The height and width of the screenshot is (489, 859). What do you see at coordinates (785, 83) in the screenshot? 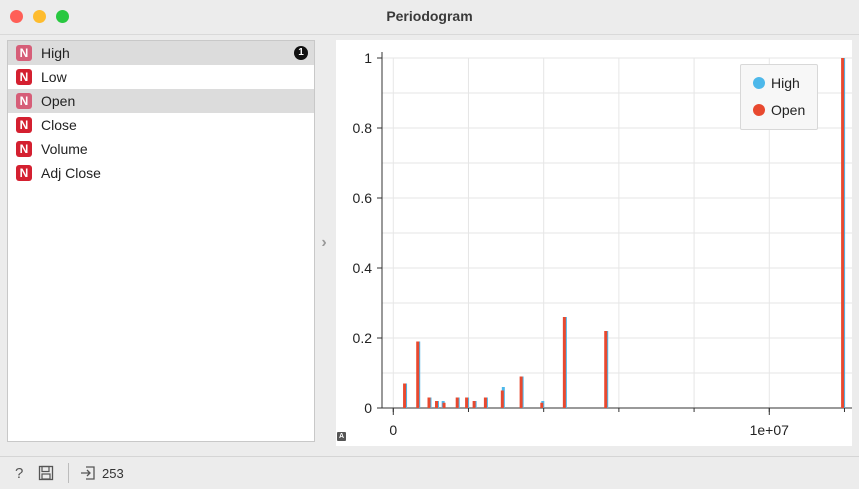
I see `legend-label: High` at bounding box center [785, 83].